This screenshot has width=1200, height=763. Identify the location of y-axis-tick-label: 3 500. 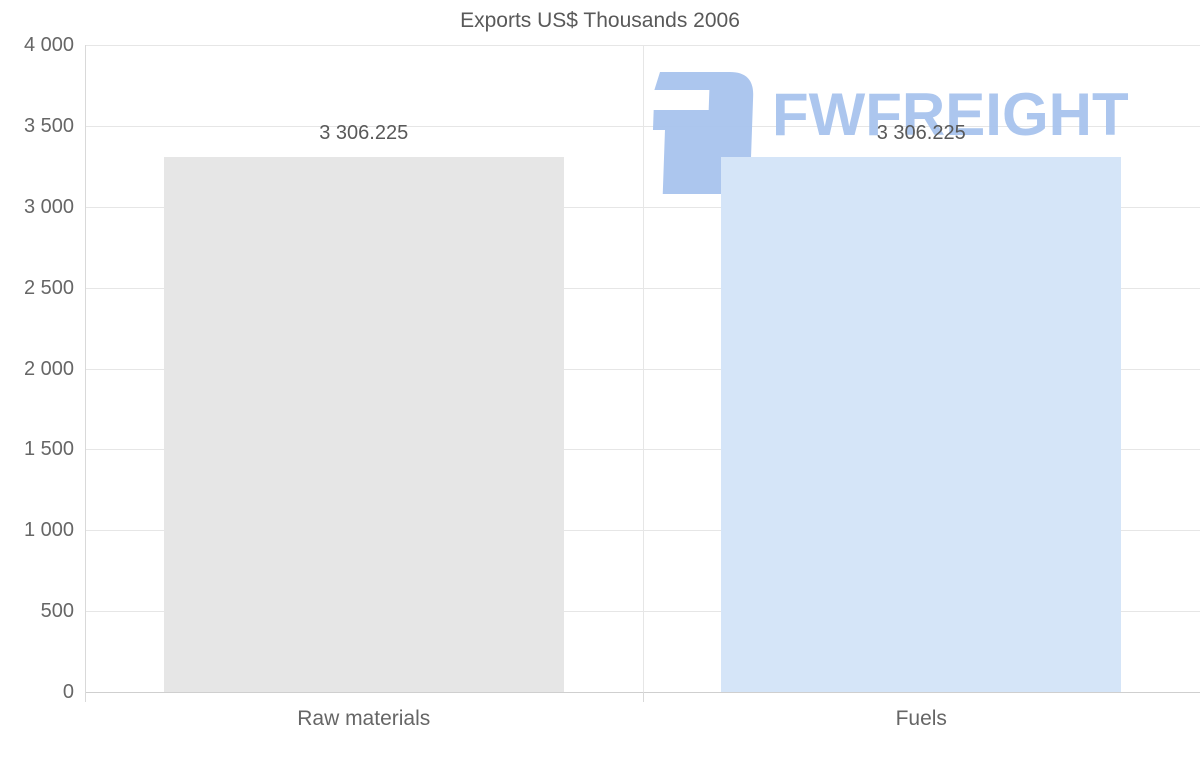
(48, 126).